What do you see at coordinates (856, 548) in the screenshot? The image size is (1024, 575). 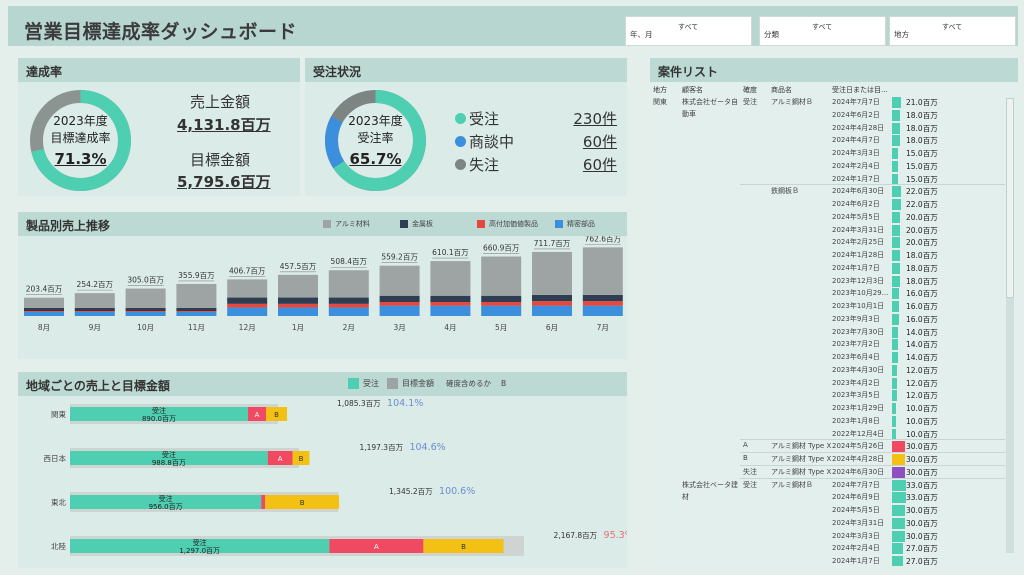 I see `cell-date: 2024年2月4日` at bounding box center [856, 548].